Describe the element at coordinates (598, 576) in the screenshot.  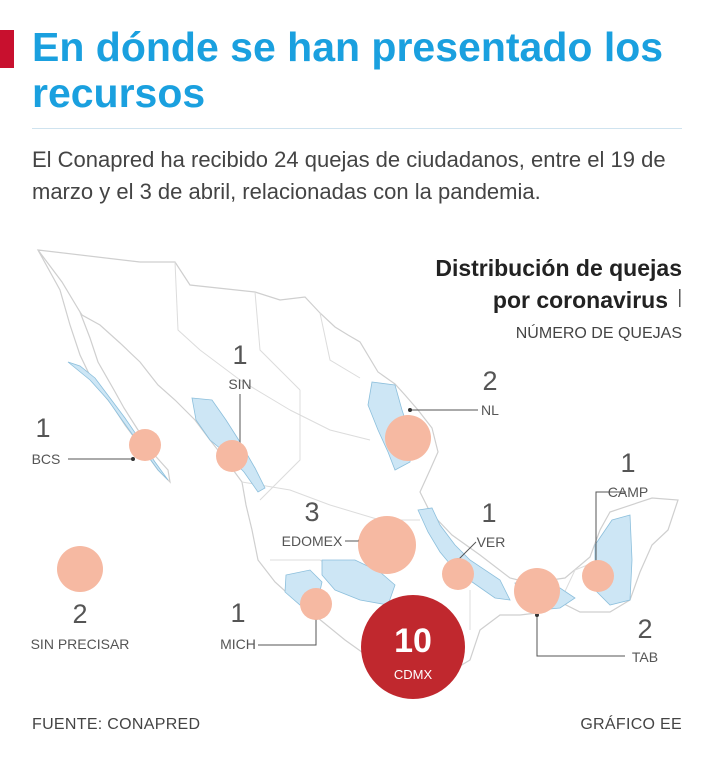
I see `bubble-camp` at that location.